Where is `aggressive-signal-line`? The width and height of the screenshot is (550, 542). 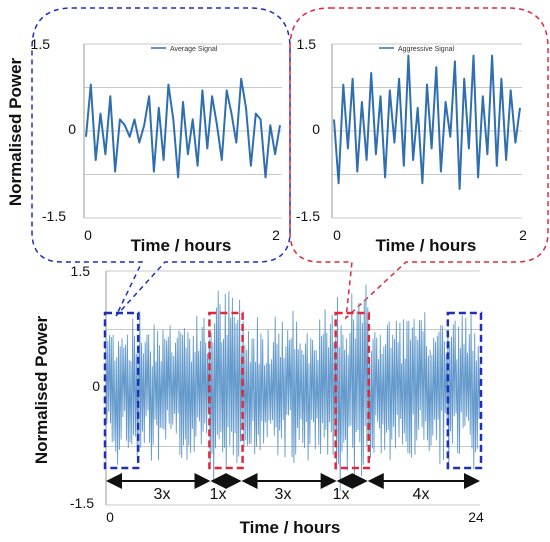
aggressive-signal-line is located at coordinates (427, 122).